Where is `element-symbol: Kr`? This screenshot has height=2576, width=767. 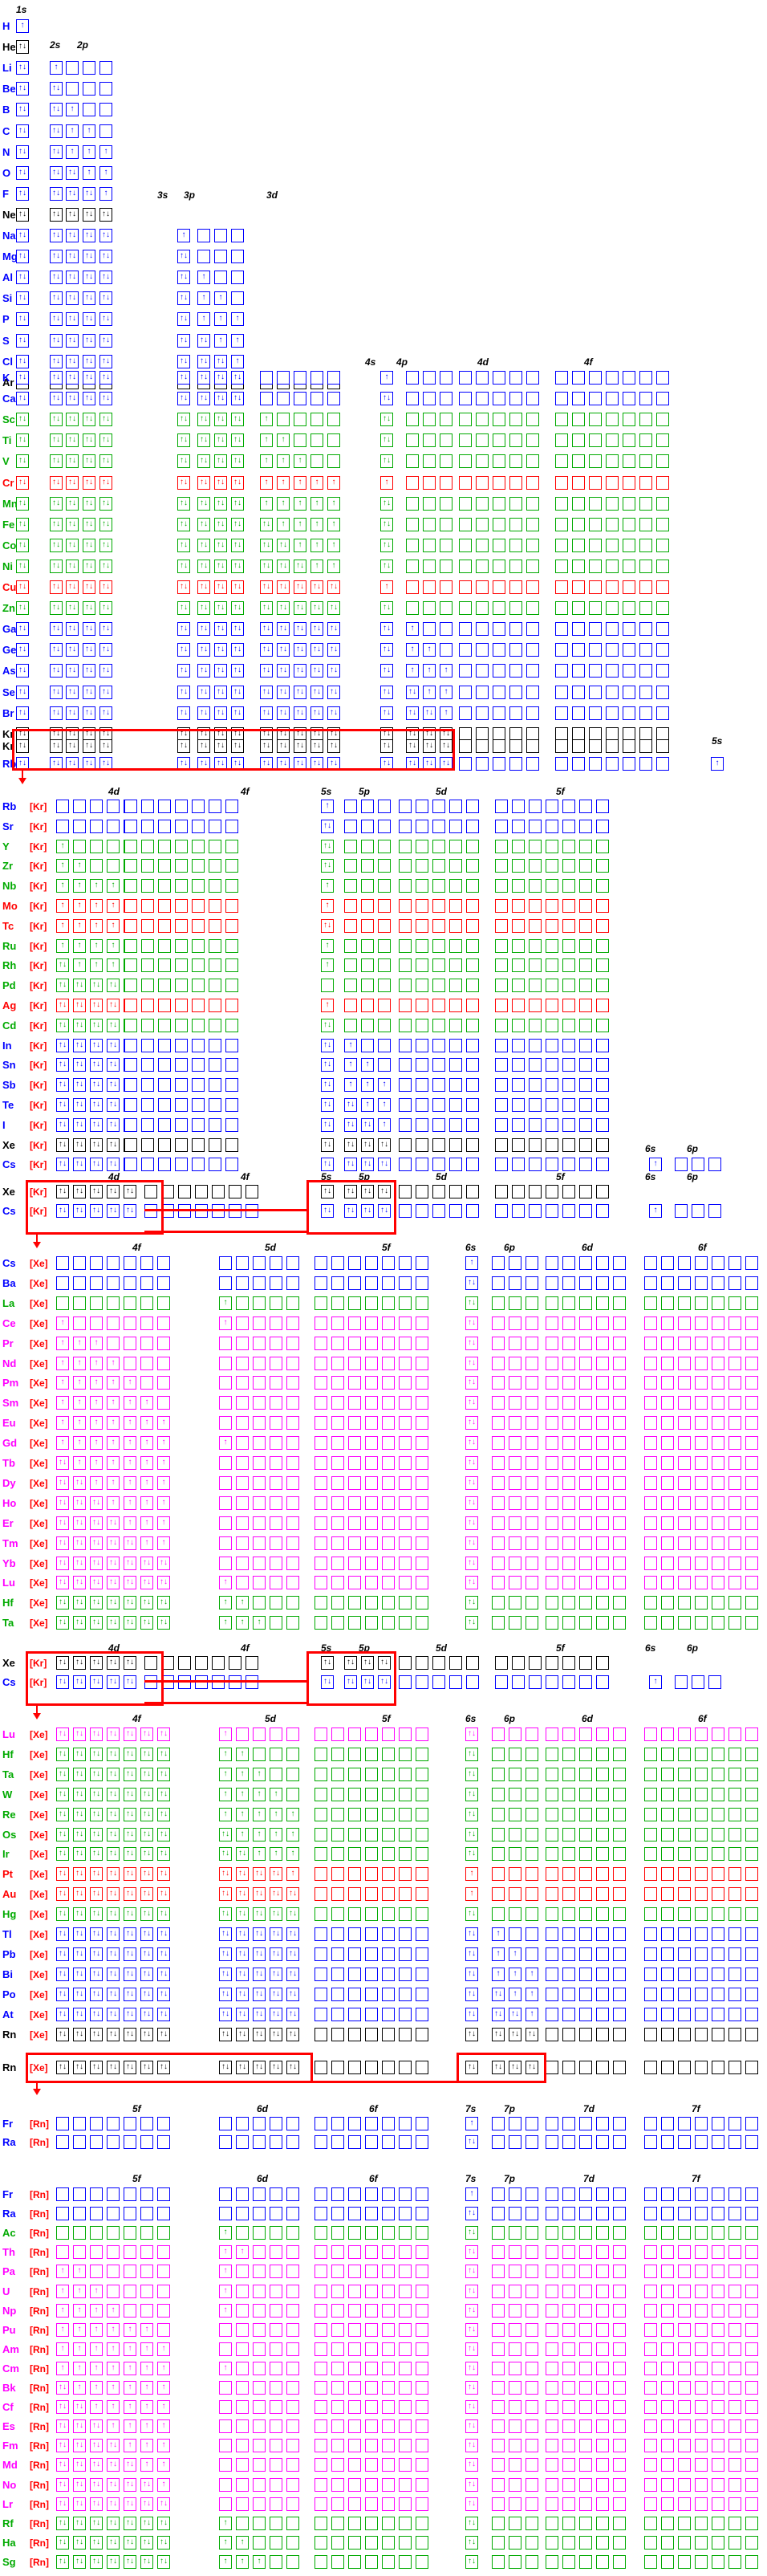
element-symbol: Kr is located at coordinates (8, 733).